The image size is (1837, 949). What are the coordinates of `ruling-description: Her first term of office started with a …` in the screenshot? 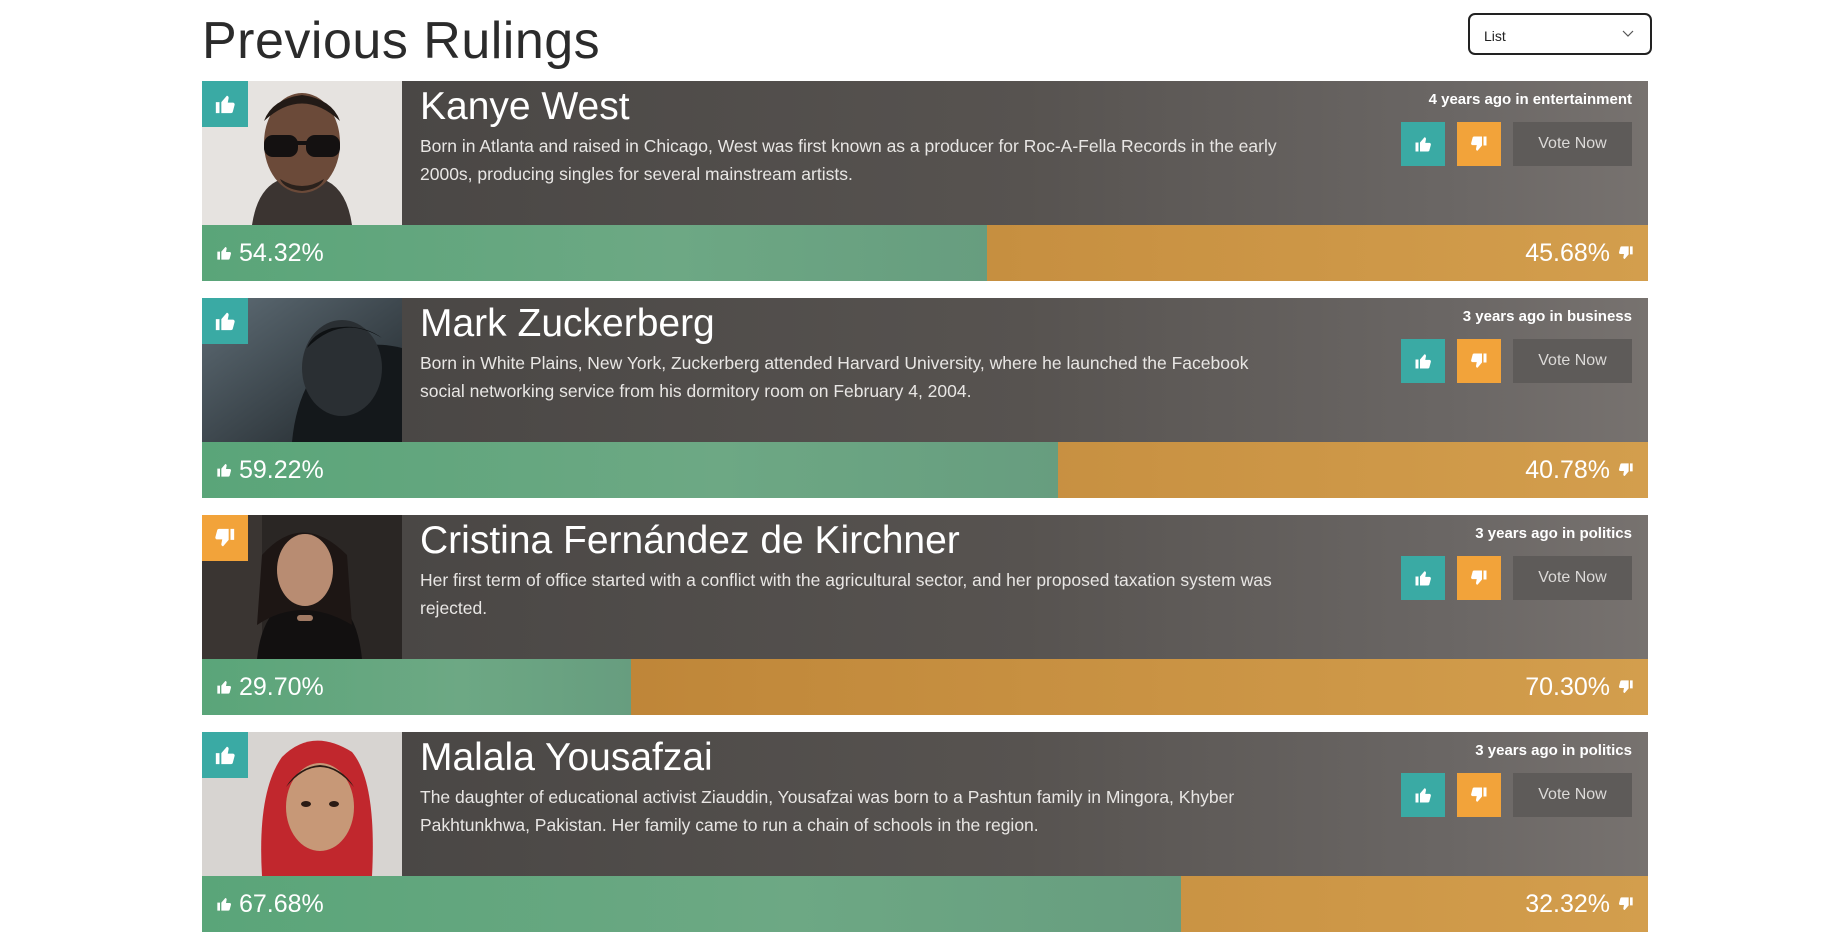 It's located at (846, 594).